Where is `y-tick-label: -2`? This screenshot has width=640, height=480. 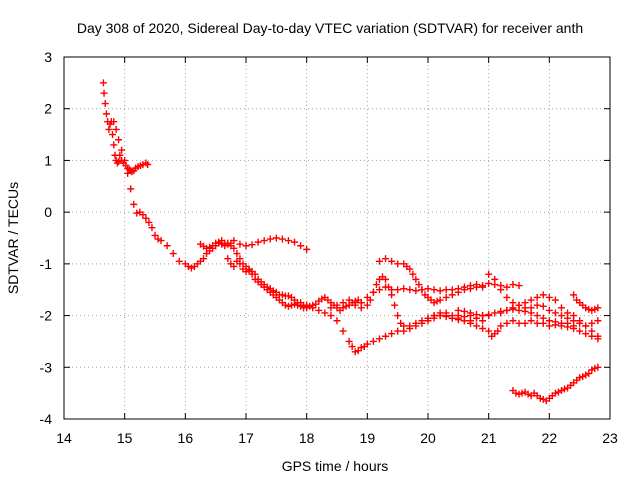
y-tick-label: -2 is located at coordinates (46, 316).